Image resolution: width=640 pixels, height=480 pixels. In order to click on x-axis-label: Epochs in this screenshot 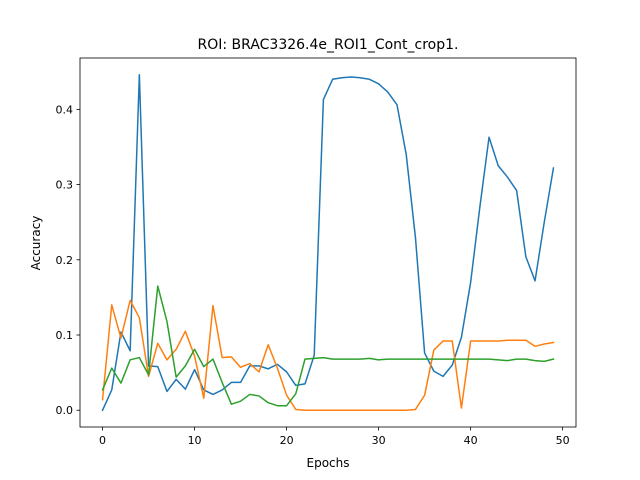, I will do `click(328, 463)`.